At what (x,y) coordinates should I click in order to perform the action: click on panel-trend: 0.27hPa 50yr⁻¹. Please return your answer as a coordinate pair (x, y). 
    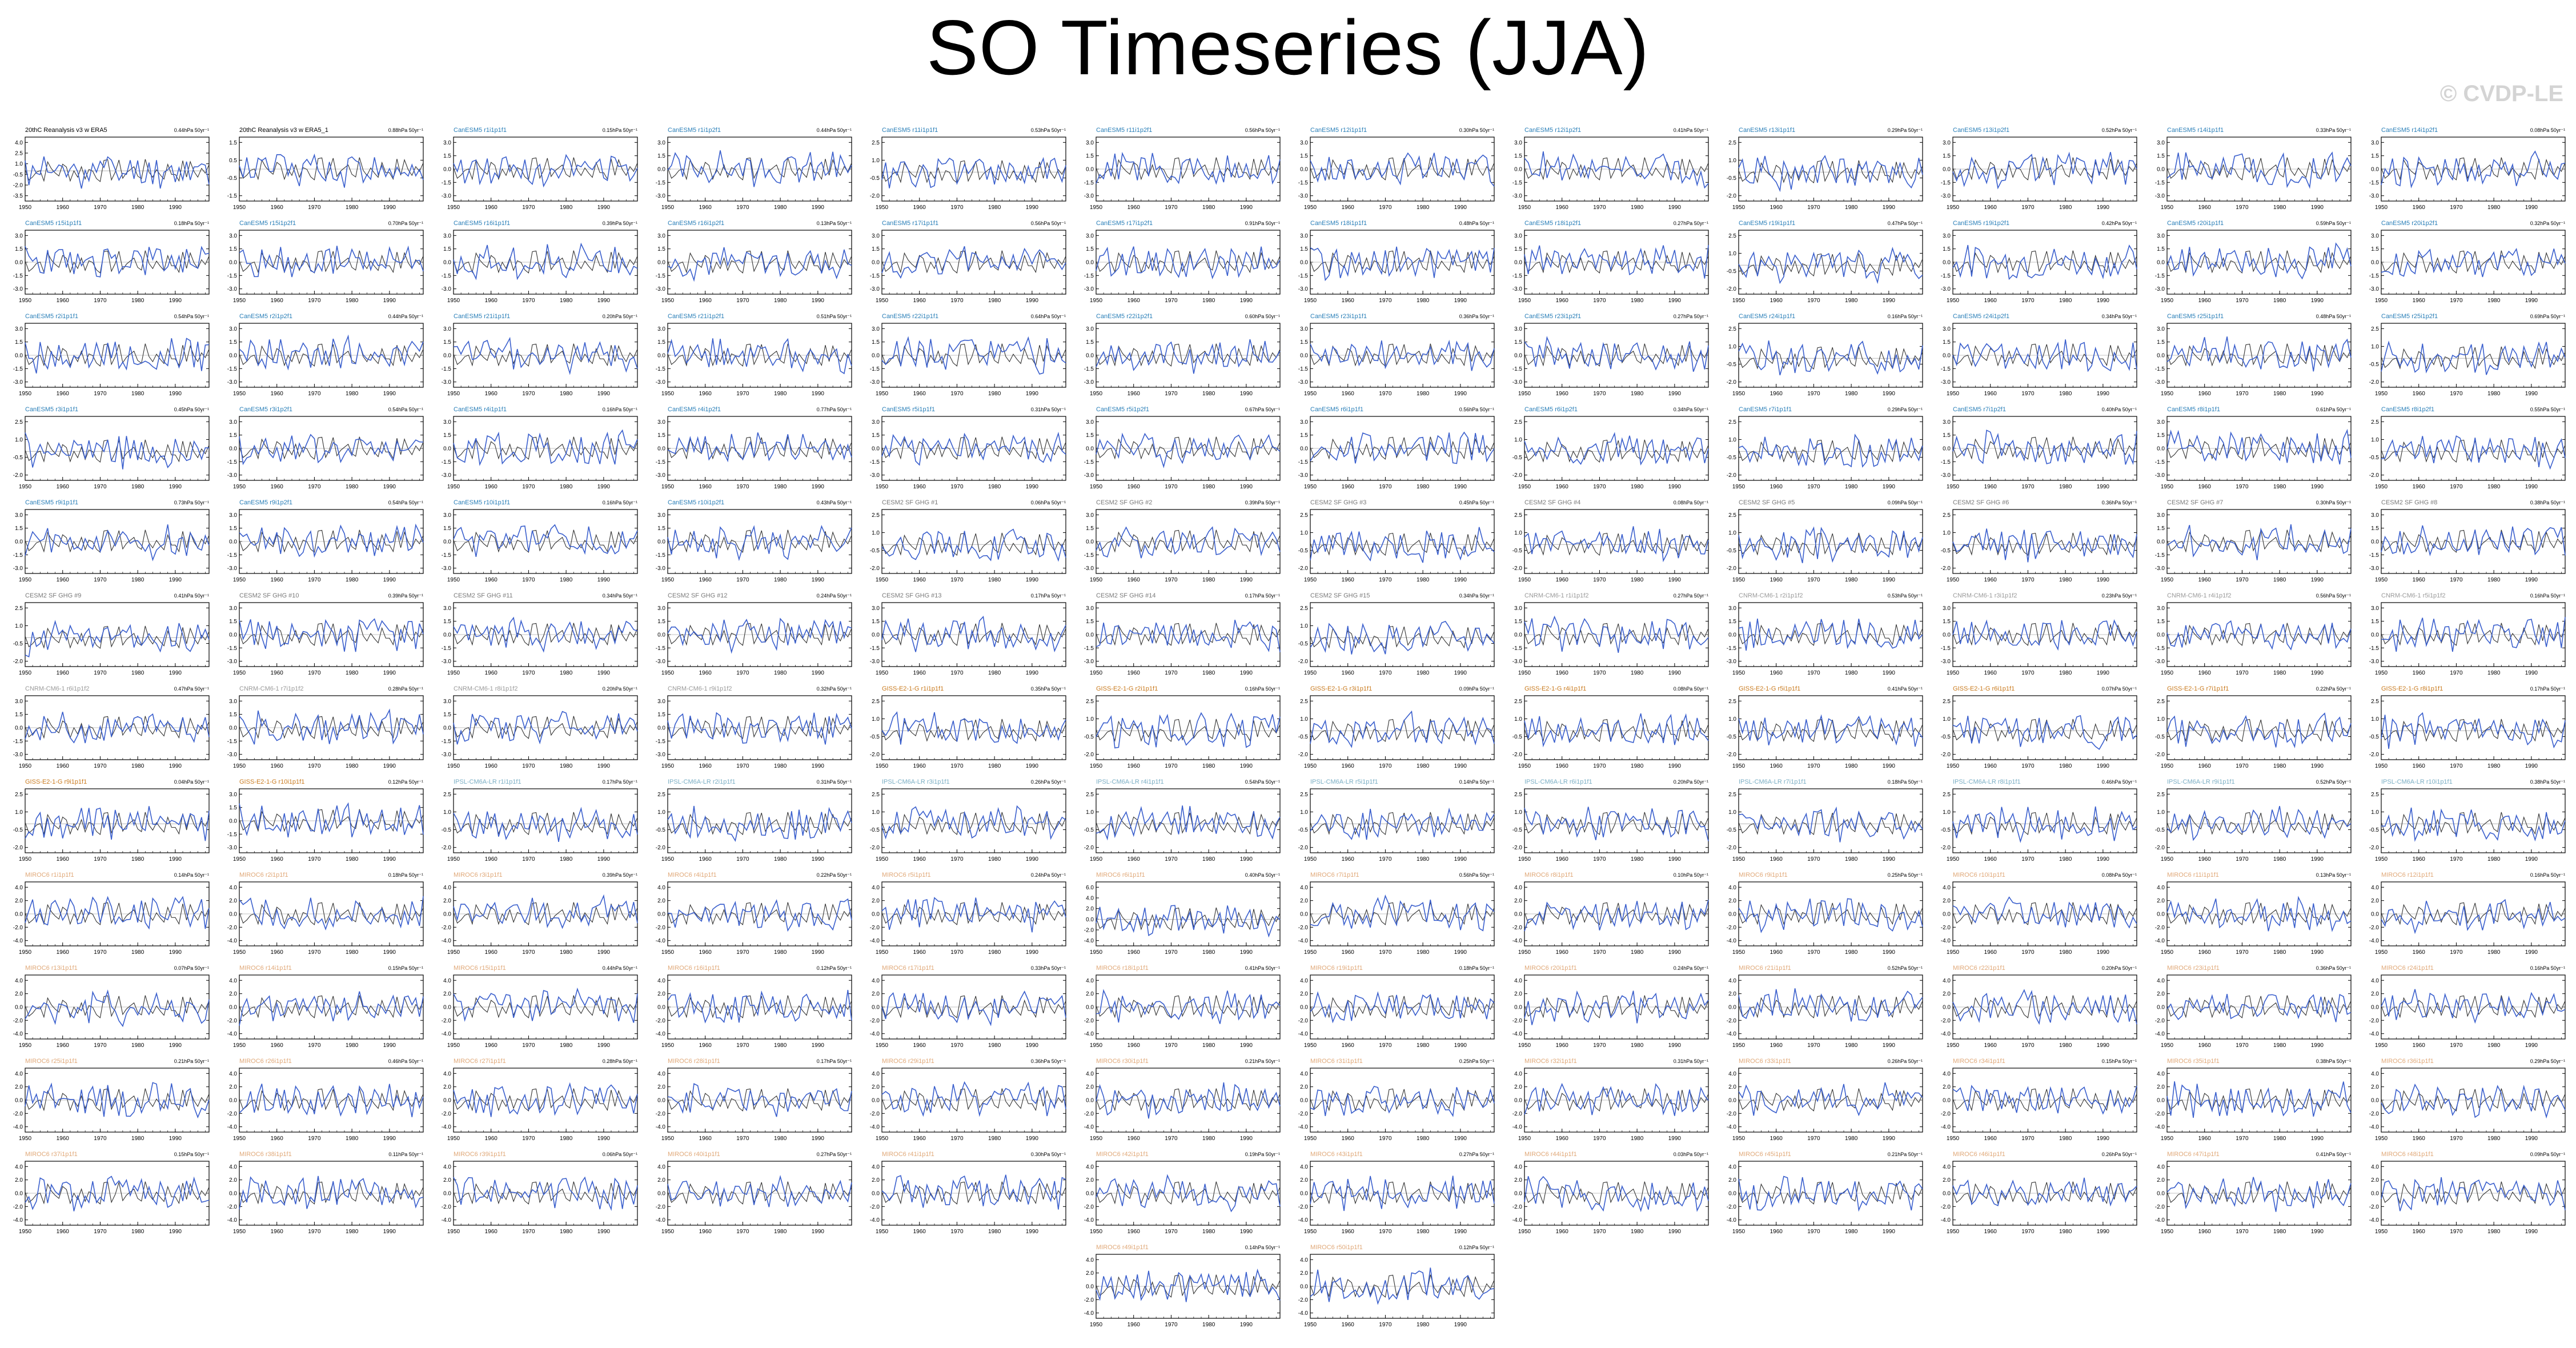
    Looking at the image, I should click on (1691, 316).